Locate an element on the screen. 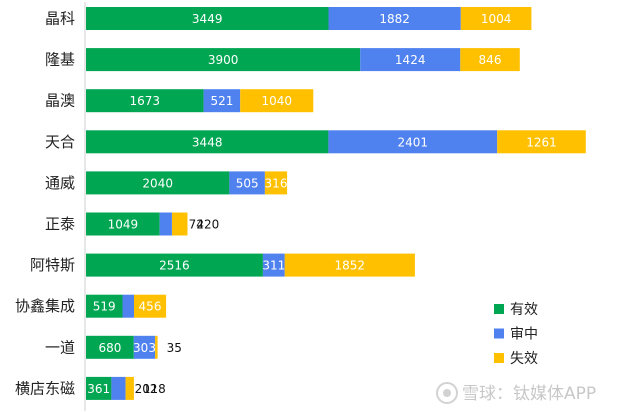  data-label: 2401 is located at coordinates (413, 142).